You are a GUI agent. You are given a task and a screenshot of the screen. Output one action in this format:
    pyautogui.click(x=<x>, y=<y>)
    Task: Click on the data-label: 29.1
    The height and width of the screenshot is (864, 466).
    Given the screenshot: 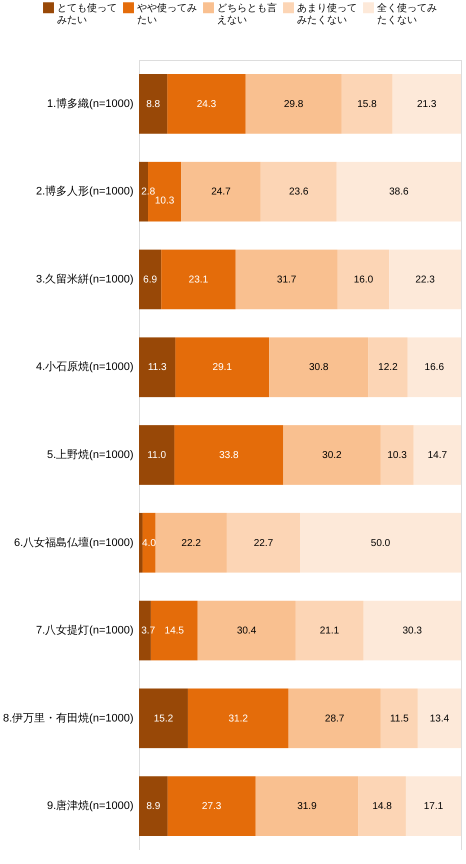 What is the action you would take?
    pyautogui.click(x=222, y=368)
    